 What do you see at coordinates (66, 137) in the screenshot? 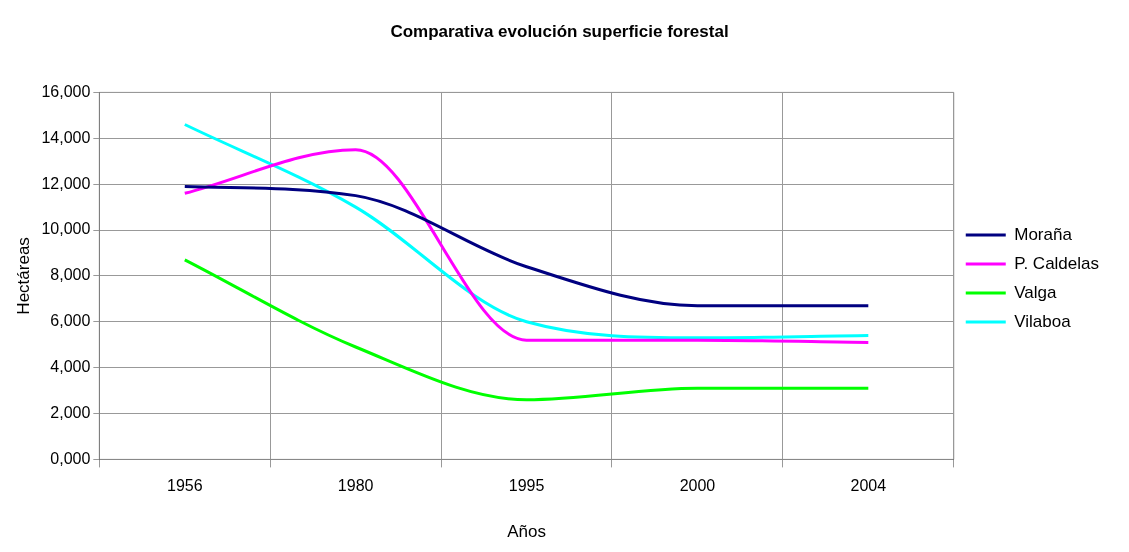
I see `y-tick-label: 14,000` at bounding box center [66, 137].